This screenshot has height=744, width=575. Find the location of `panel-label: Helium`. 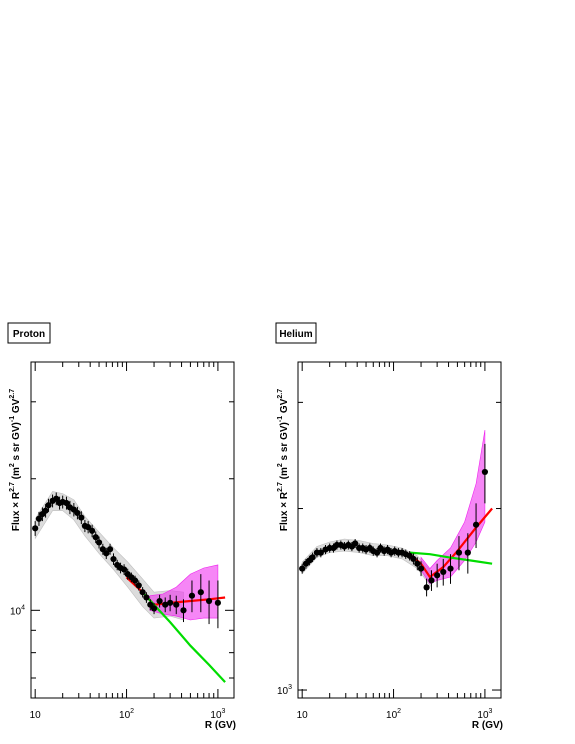

panel-label: Helium is located at coordinates (295, 334).